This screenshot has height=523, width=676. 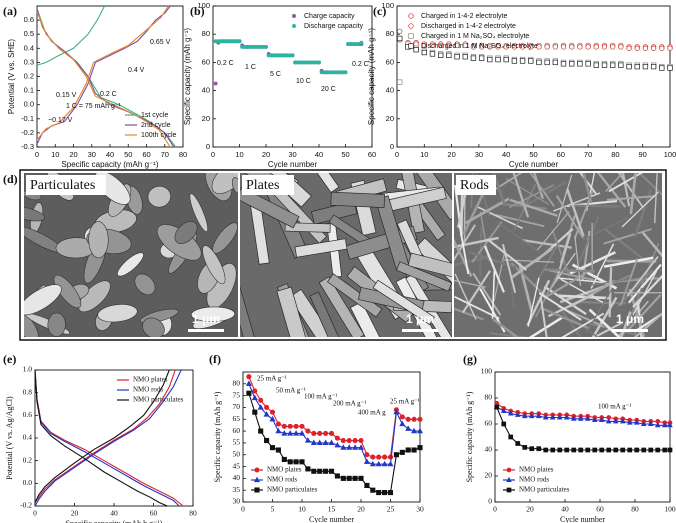 What do you see at coordinates (331, 519) in the screenshot?
I see `x-axis-title: Cycle number` at bounding box center [331, 519].